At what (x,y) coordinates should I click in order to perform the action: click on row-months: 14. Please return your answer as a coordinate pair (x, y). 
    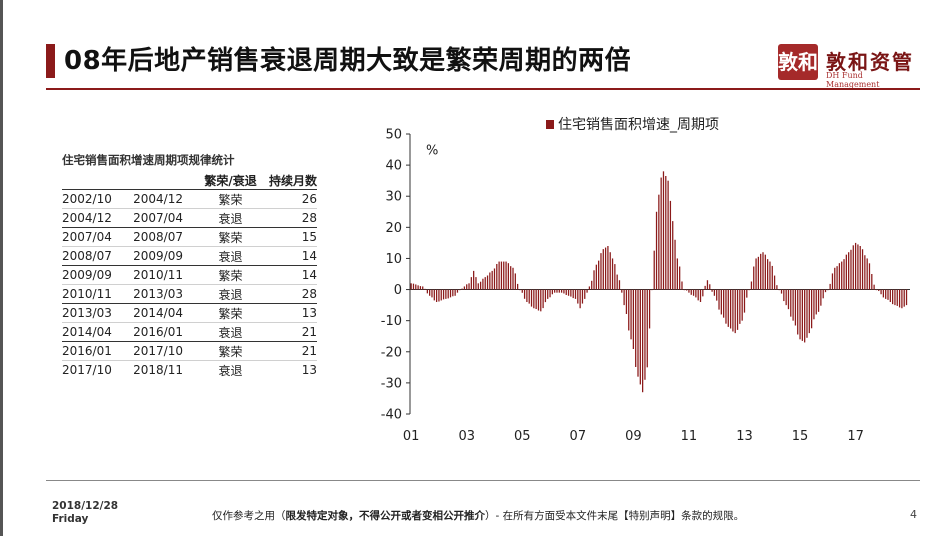
    Looking at the image, I should click on (288, 256).